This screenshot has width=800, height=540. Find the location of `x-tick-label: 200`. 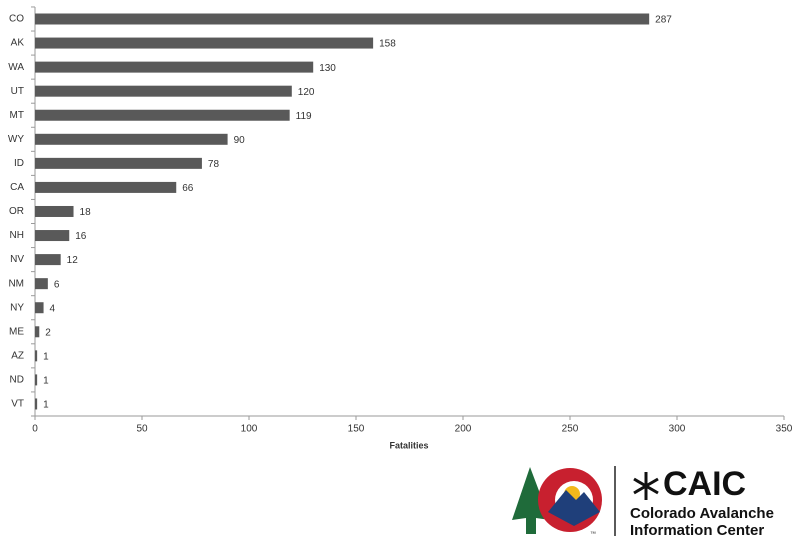

x-tick-label: 200 is located at coordinates (463, 429).